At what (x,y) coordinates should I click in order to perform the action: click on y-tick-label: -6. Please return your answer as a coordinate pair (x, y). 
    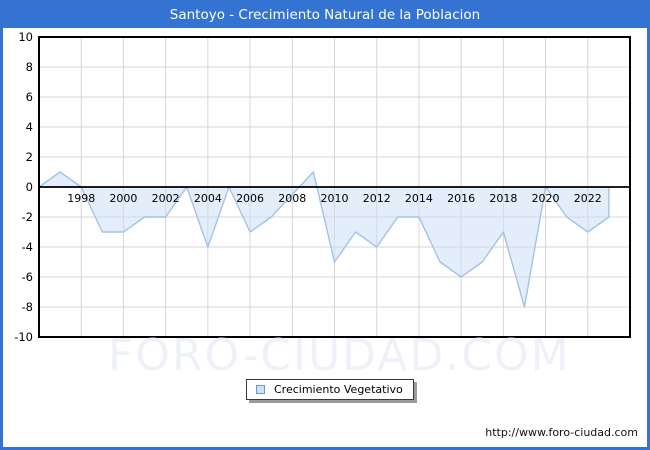
    Looking at the image, I should click on (27, 277).